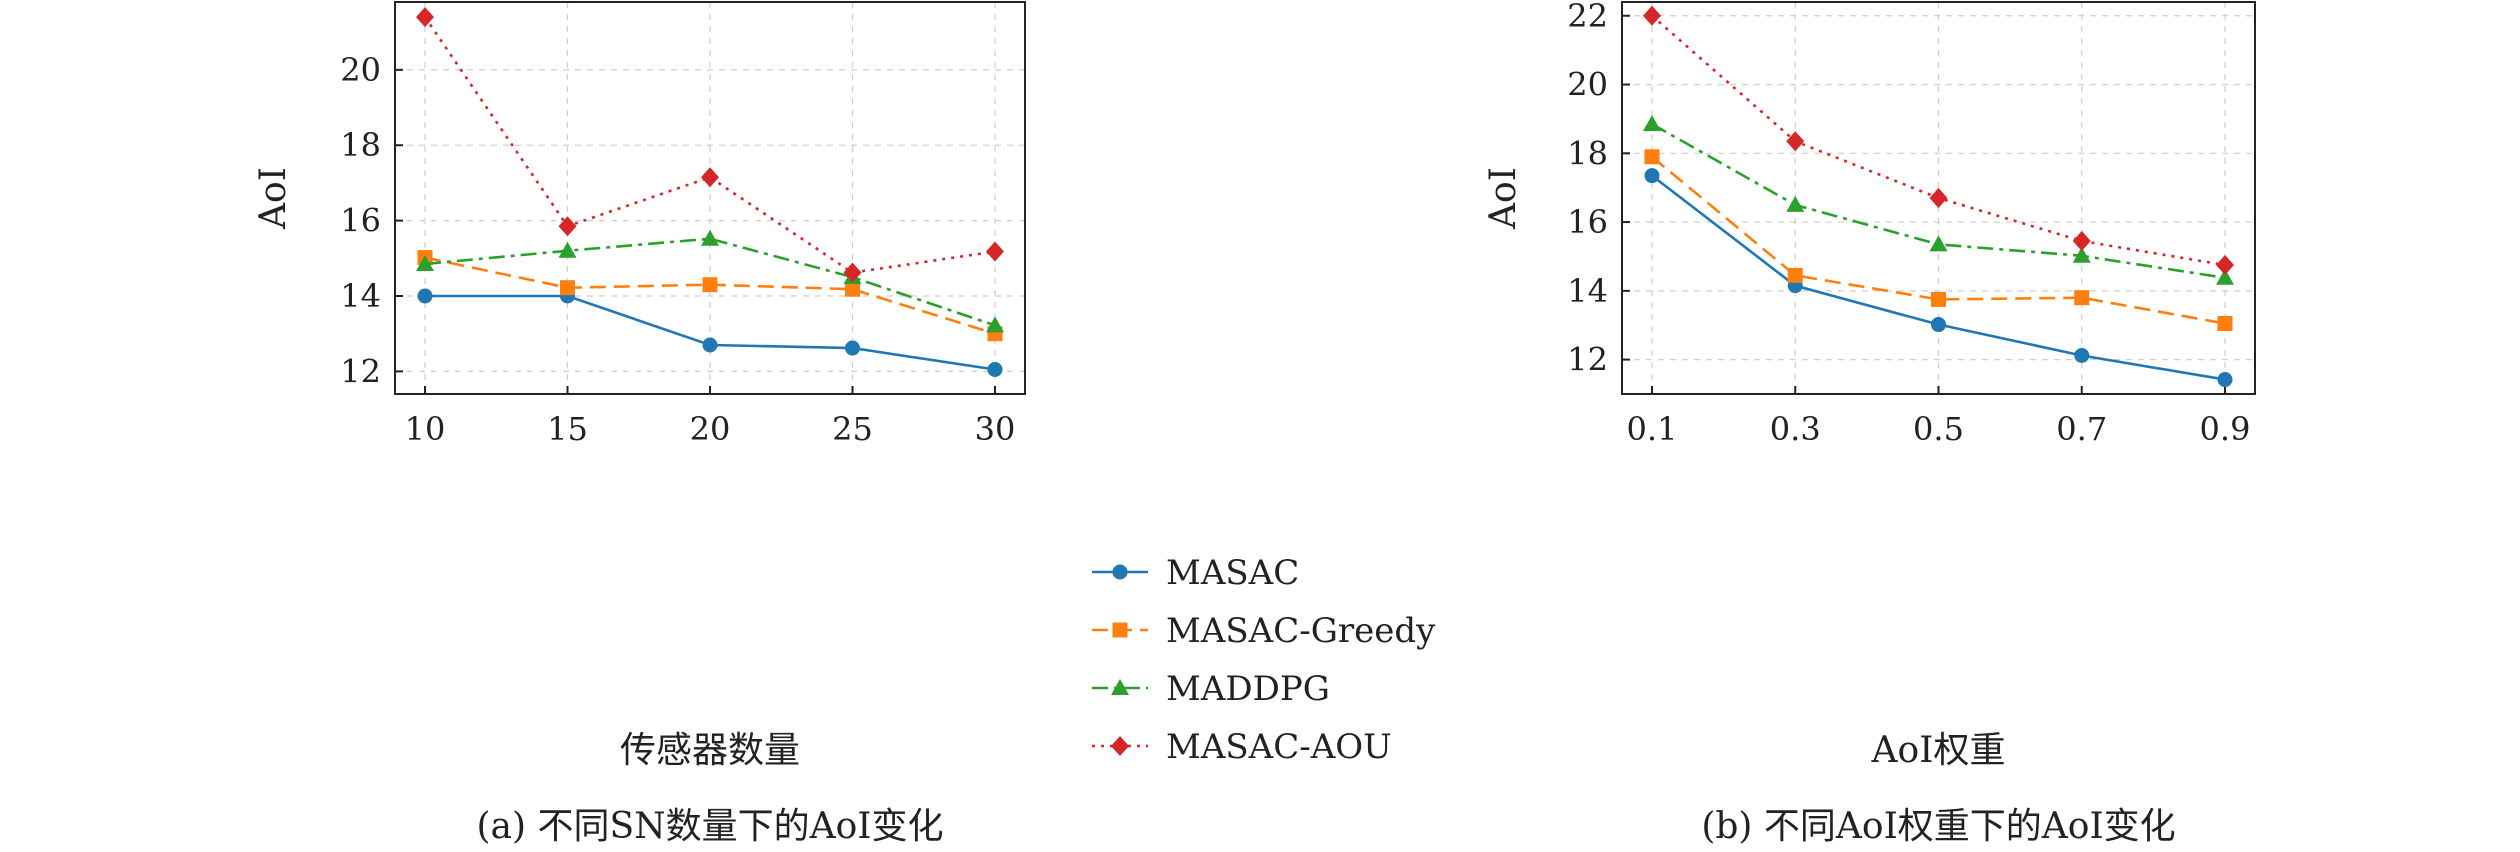  Describe the element at coordinates (1587, 17) in the screenshot. I see `y-tick-label: 22` at that location.